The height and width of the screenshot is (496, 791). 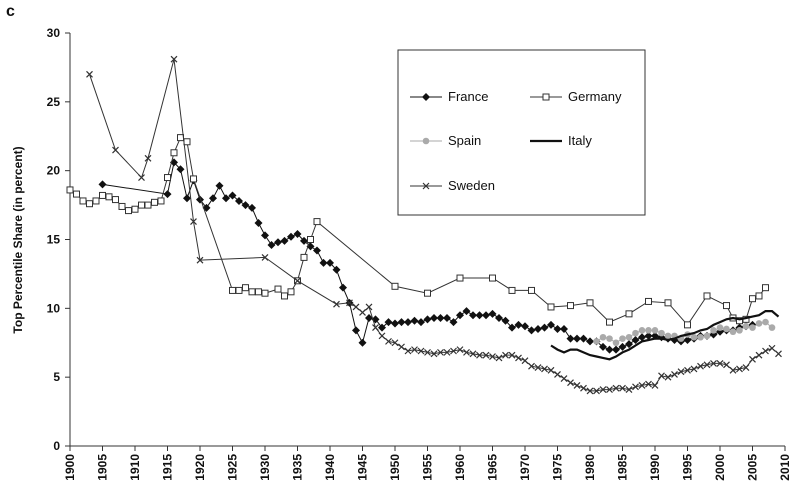 What do you see at coordinates (471, 185) in the screenshot?
I see `legend-label: Sweden` at bounding box center [471, 185].